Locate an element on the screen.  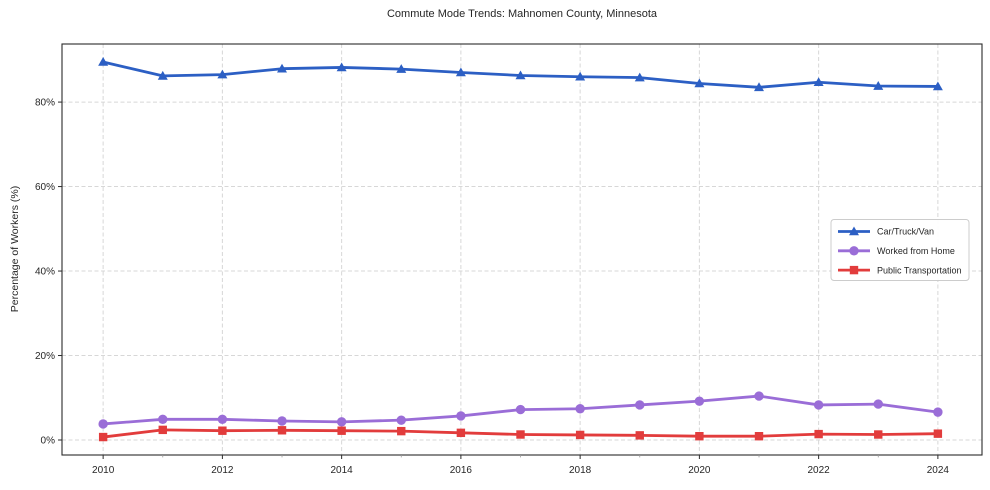
y-tick-label: 60% is located at coordinates (45, 187).